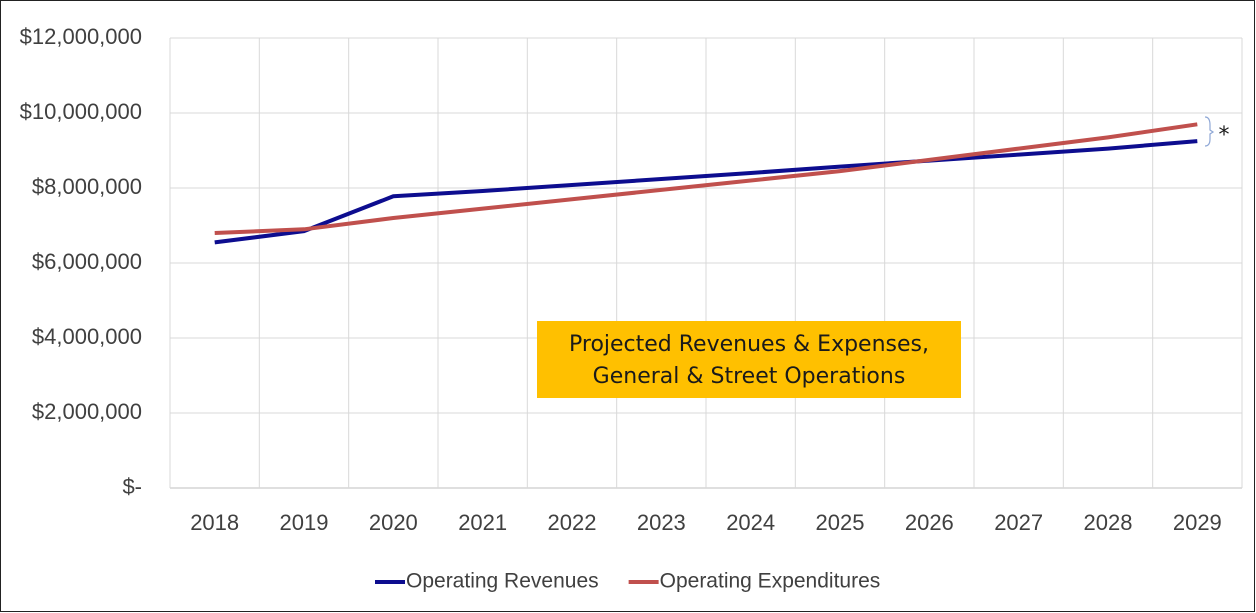  I want to click on x-tick-label: 2024, so click(750, 522).